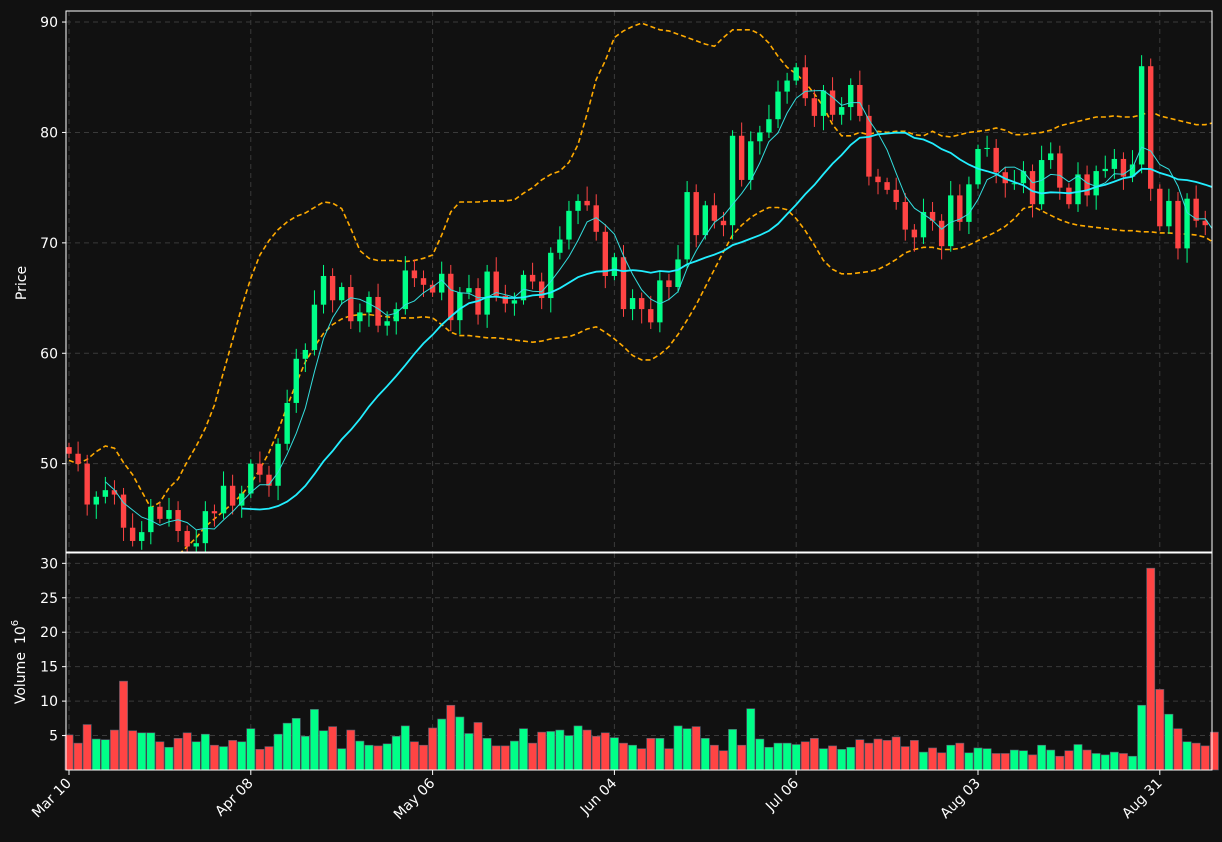  I want to click on volume-tick-label: 25, so click(49, 599).